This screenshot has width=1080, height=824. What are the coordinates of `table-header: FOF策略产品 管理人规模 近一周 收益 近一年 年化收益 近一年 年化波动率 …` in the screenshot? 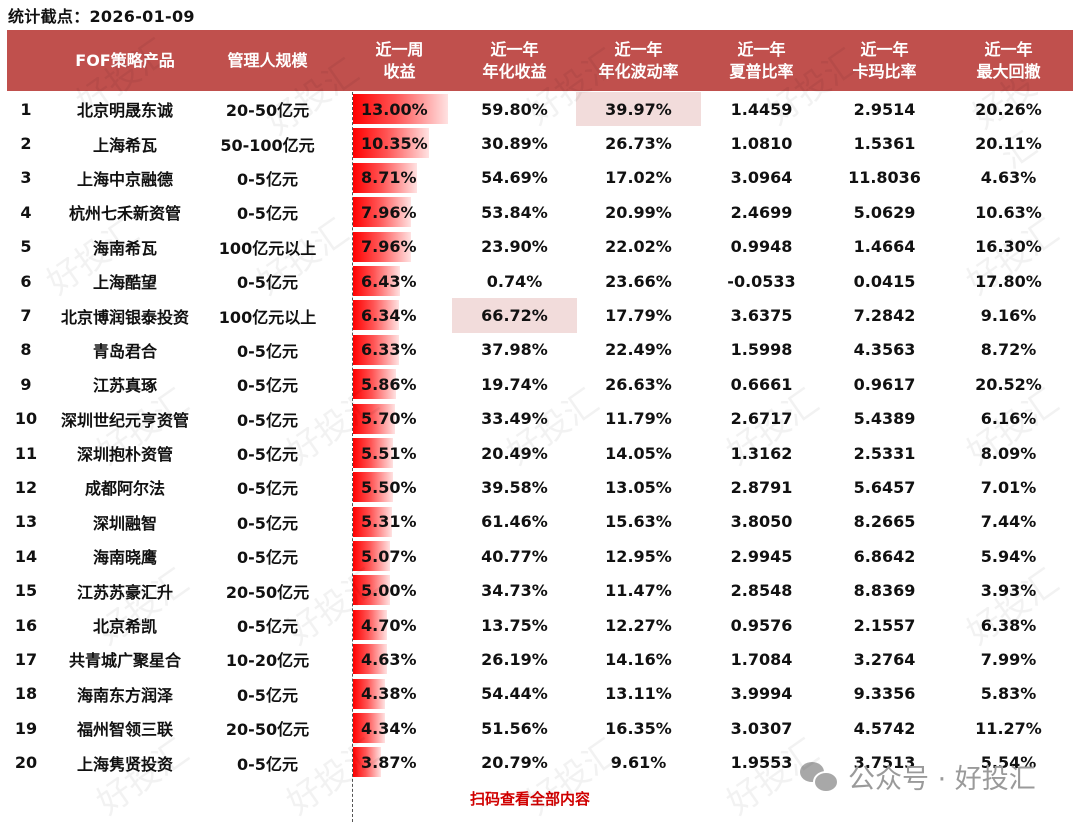 It's located at (540, 60).